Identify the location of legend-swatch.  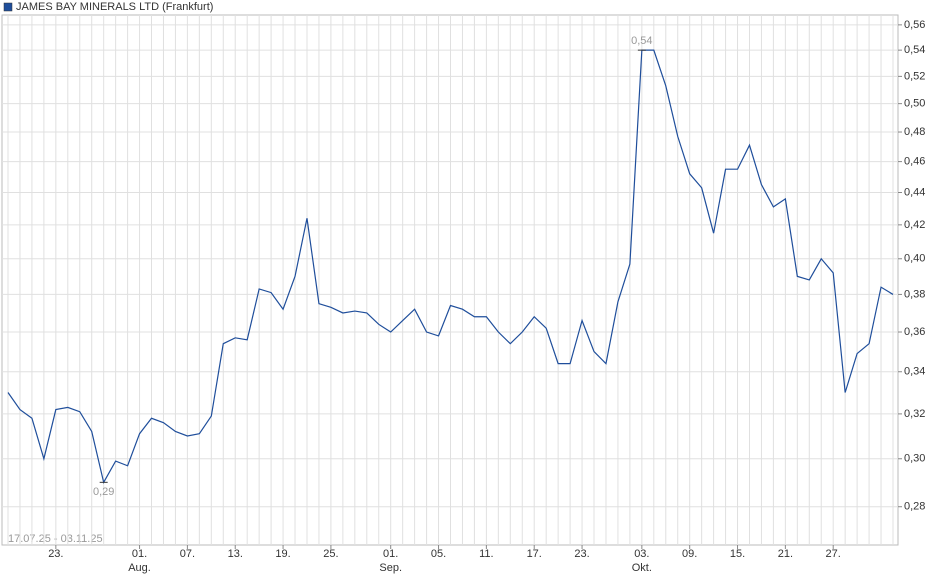
(8, 7).